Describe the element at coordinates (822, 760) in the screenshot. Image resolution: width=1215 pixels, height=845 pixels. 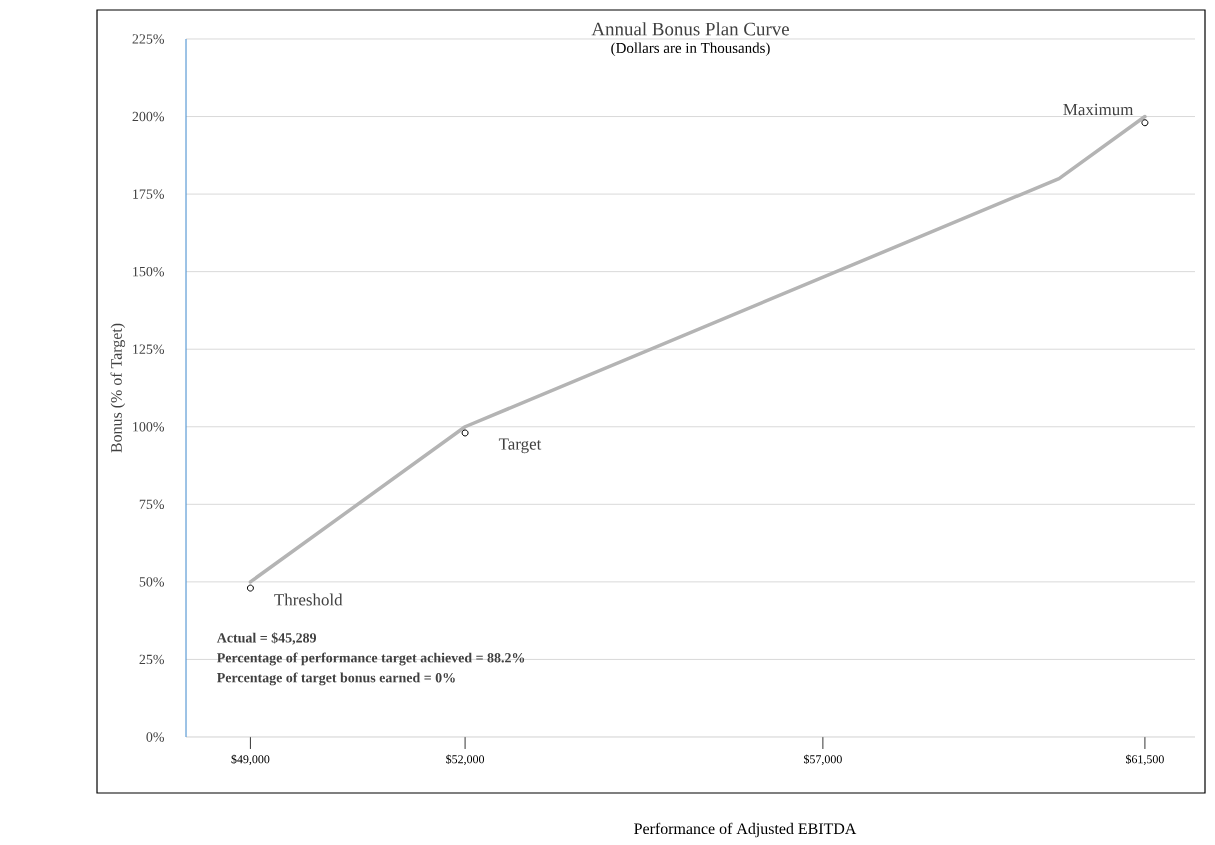
I see `x-tick-label: $57,000` at that location.